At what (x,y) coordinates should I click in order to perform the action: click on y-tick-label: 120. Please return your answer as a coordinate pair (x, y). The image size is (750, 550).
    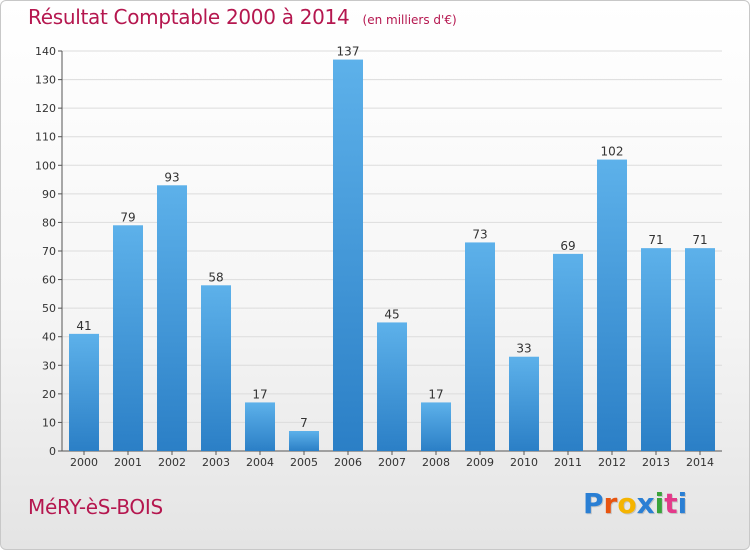
    Looking at the image, I should click on (45, 108).